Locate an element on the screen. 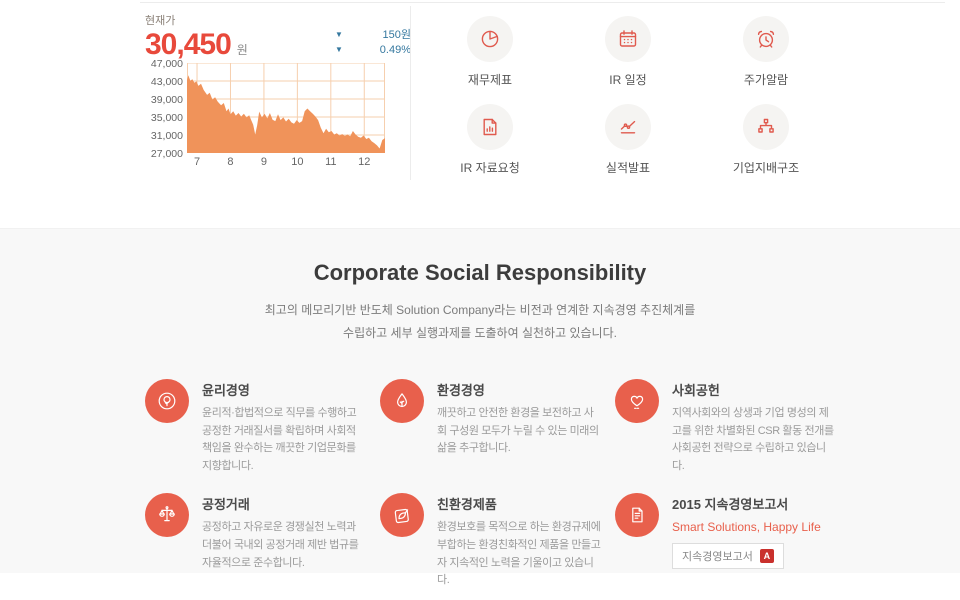 This screenshot has height=600, width=960. csr-item-title: 공정거래 is located at coordinates (226, 505).